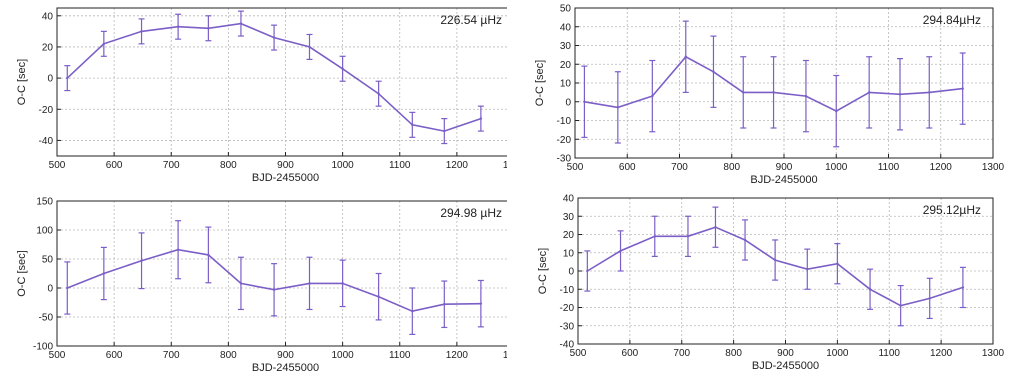  I want to click on panel-2-ytick-label-4: 100, so click(44, 231).